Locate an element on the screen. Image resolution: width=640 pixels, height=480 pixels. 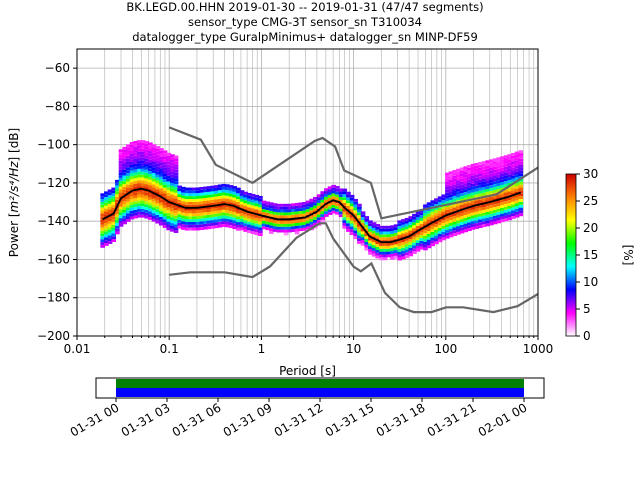
y-tick-label: −140 is located at coordinates (53, 221).